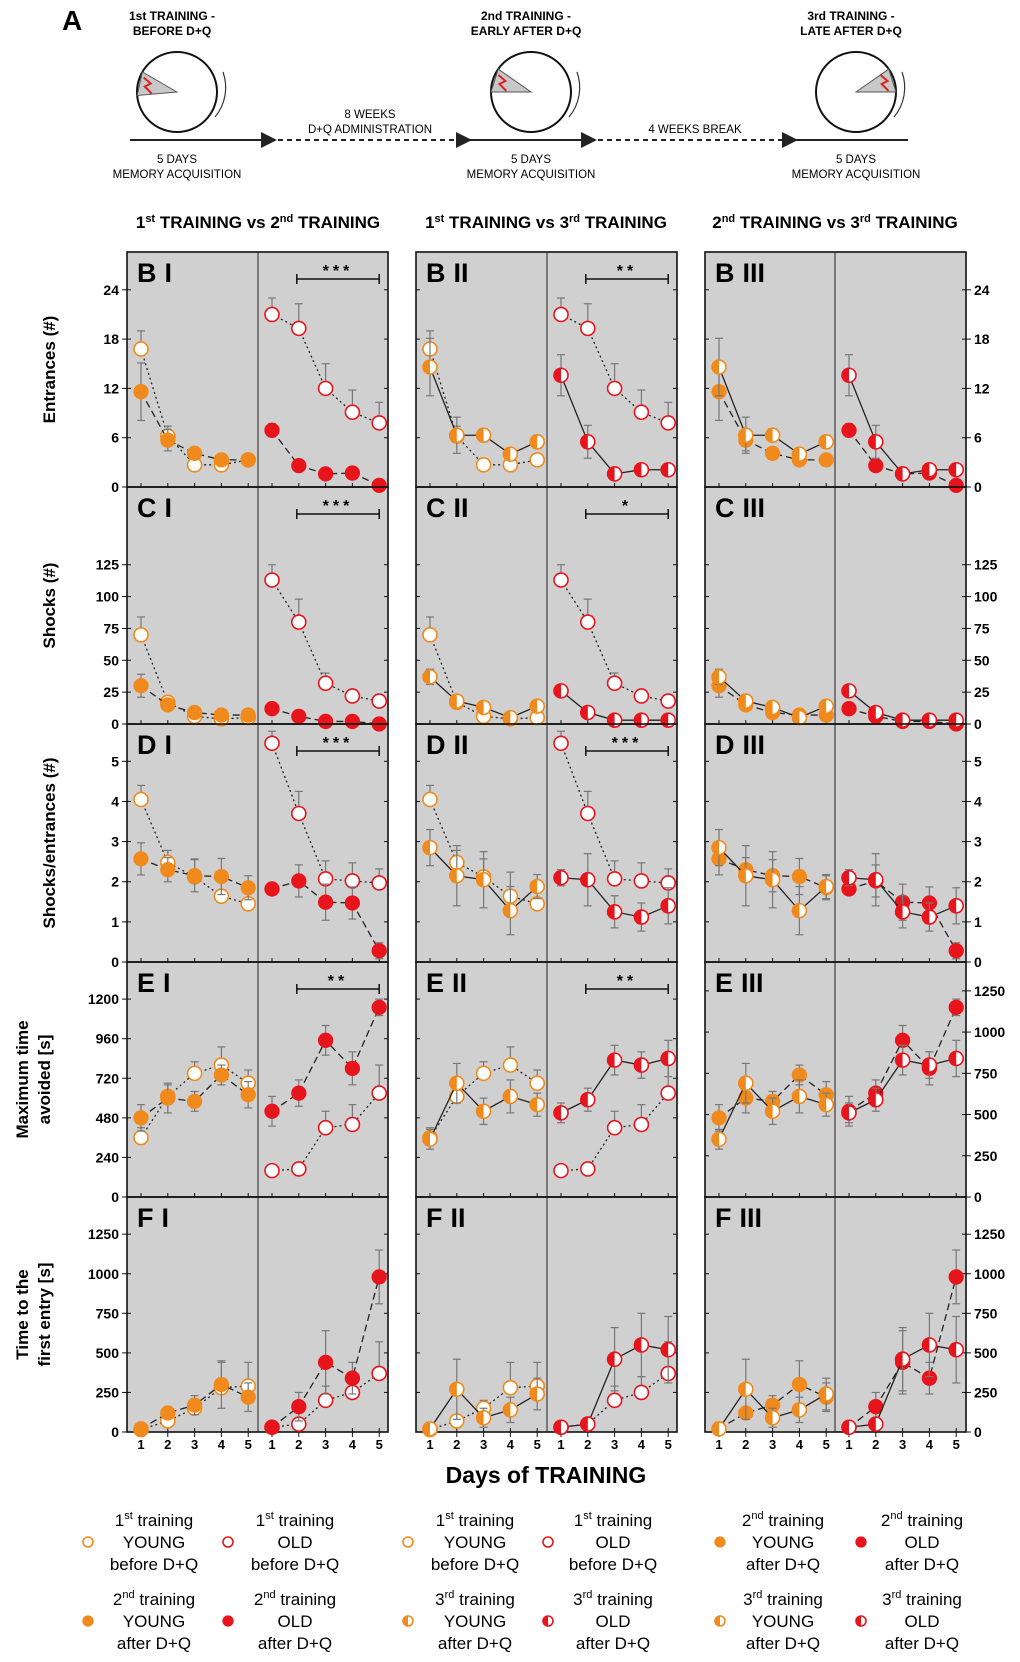  Describe the element at coordinates (269, 1516) in the screenshot. I see `legend-sup: st` at that location.